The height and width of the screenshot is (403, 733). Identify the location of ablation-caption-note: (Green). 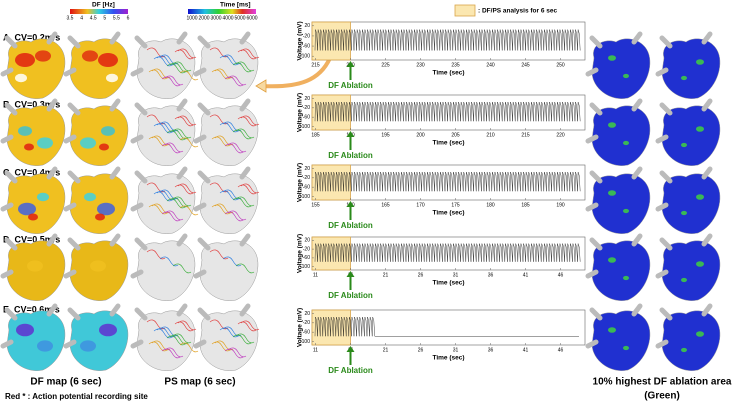
(662, 396).